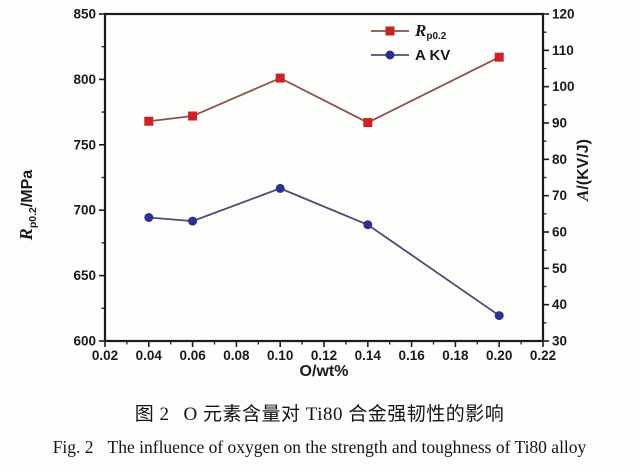 This screenshot has height=473, width=639. What do you see at coordinates (152, 414) in the screenshot?
I see `caption-zh-label: 图 2` at bounding box center [152, 414].